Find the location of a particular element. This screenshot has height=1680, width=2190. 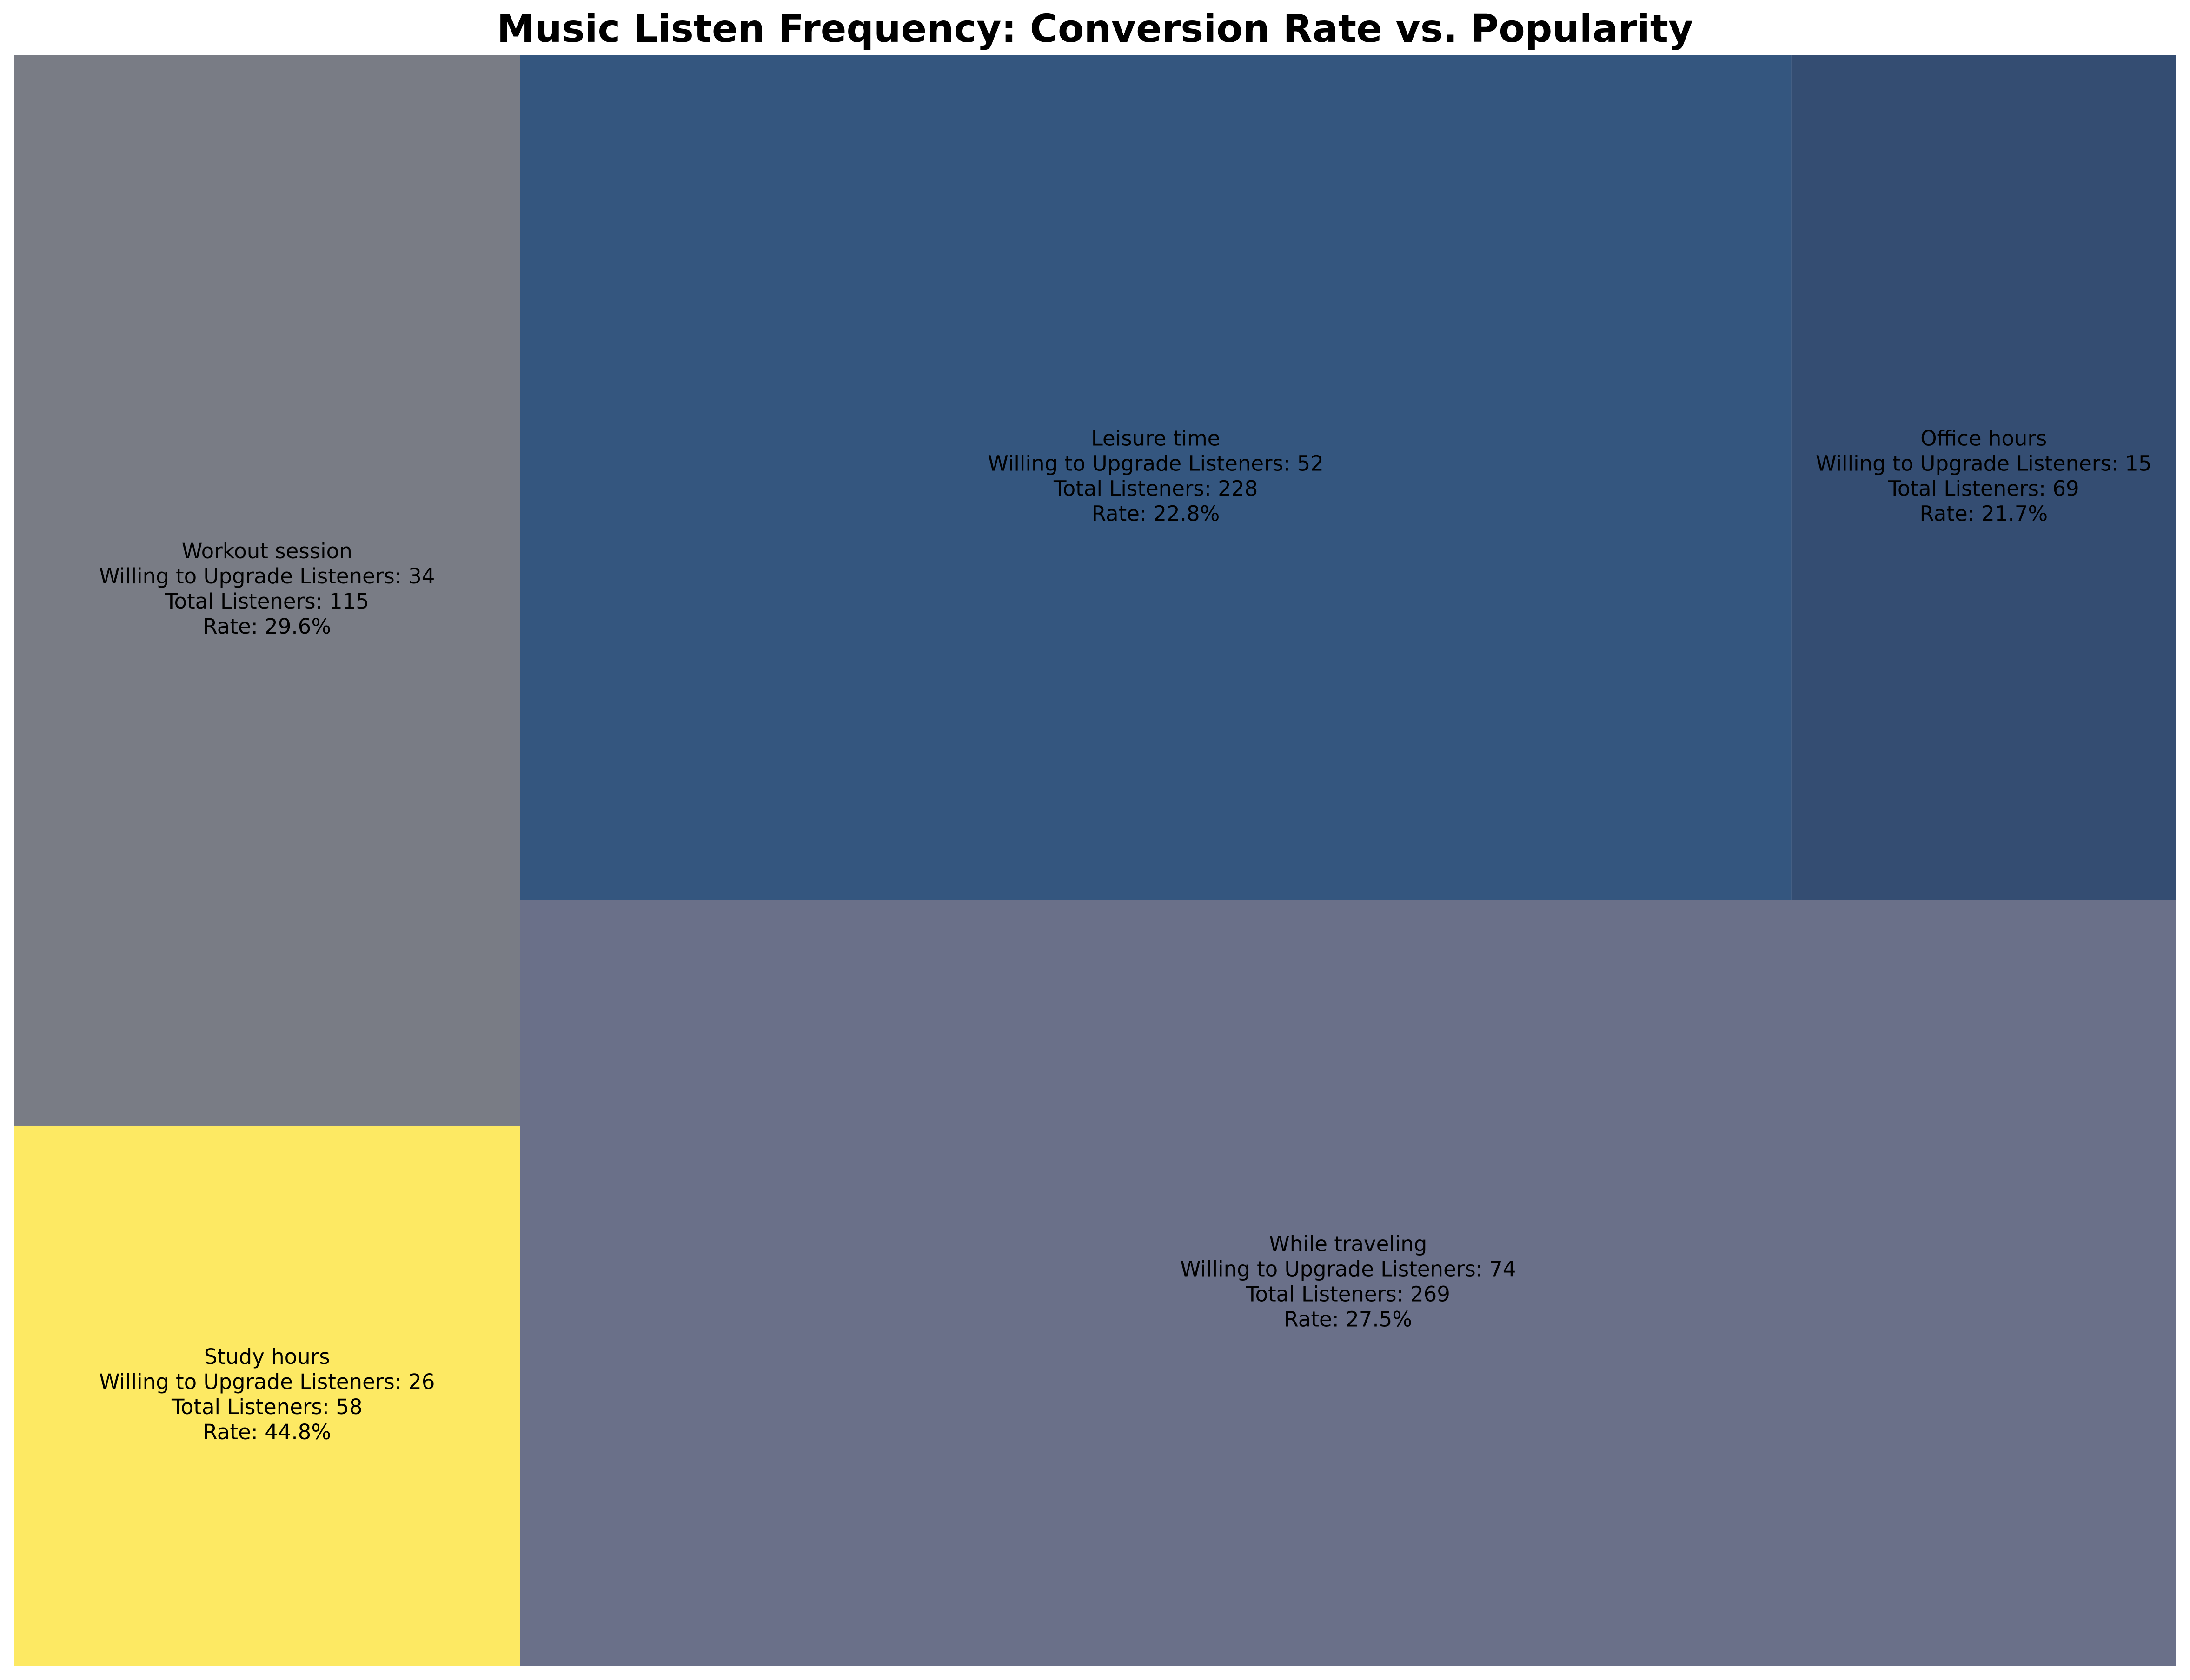

tile-rate: Rate: 21.7% is located at coordinates (1983, 513).